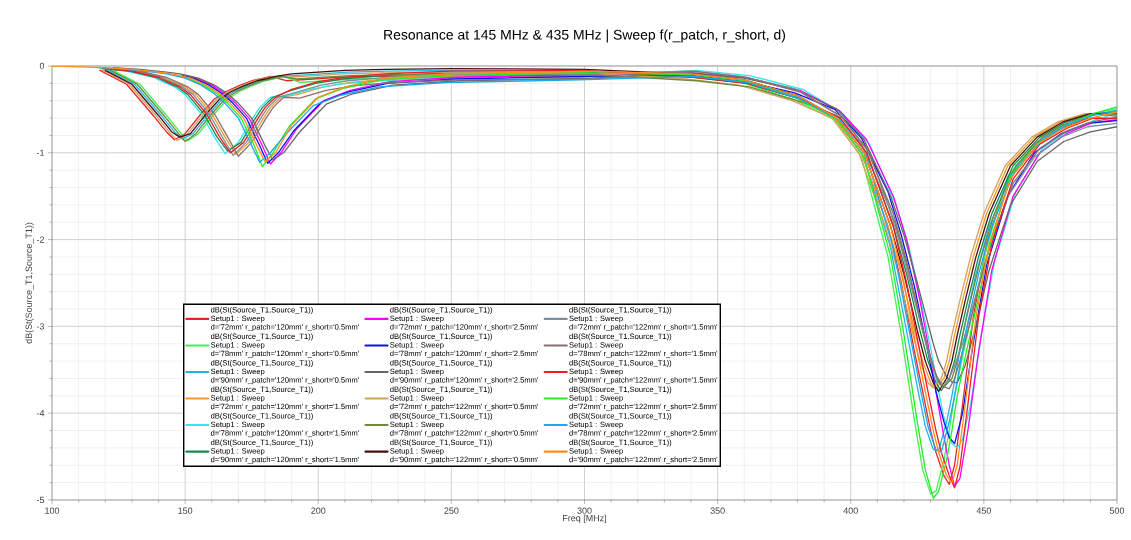 This screenshot has width=1131, height=540. What do you see at coordinates (451, 510) in the screenshot?
I see `x-tick-label: 250` at bounding box center [451, 510].